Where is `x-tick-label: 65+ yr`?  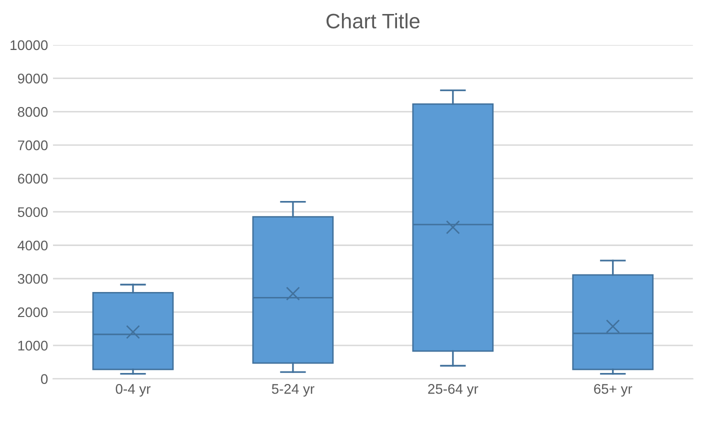 x-tick-label: 65+ yr is located at coordinates (613, 390).